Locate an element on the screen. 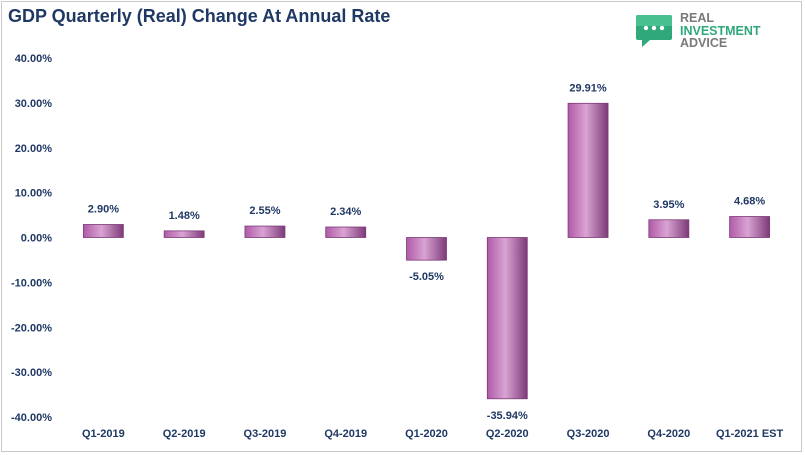 Image resolution: width=805 pixels, height=455 pixels. x-tick-label: Q3-2019 is located at coordinates (265, 434).